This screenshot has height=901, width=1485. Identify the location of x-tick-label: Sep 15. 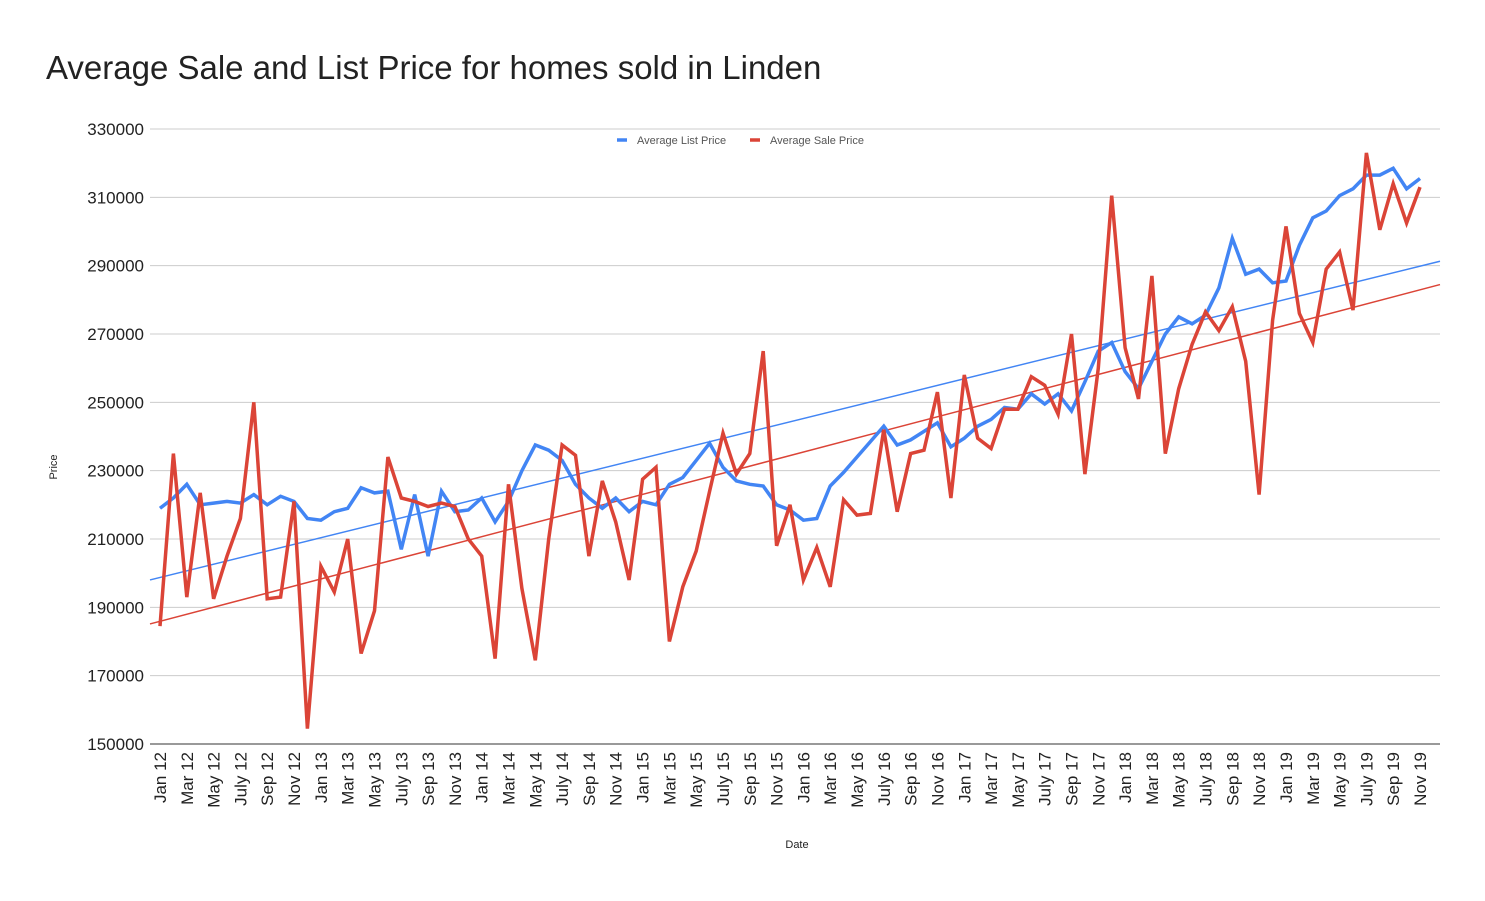
(750, 779).